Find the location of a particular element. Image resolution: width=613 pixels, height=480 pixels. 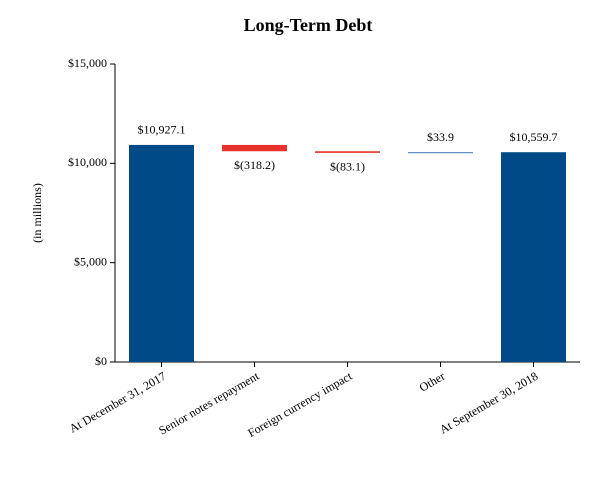

value-label: $33.9 is located at coordinates (440, 137).